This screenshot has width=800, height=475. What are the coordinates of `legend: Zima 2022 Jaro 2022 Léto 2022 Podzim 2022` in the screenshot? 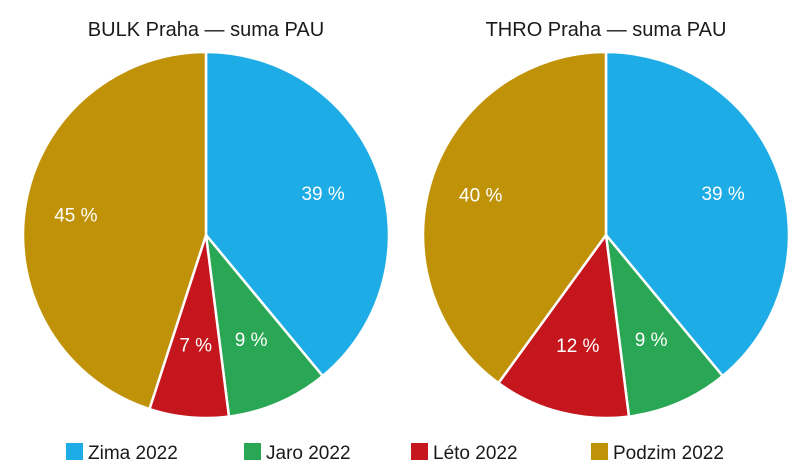 It's located at (395, 453).